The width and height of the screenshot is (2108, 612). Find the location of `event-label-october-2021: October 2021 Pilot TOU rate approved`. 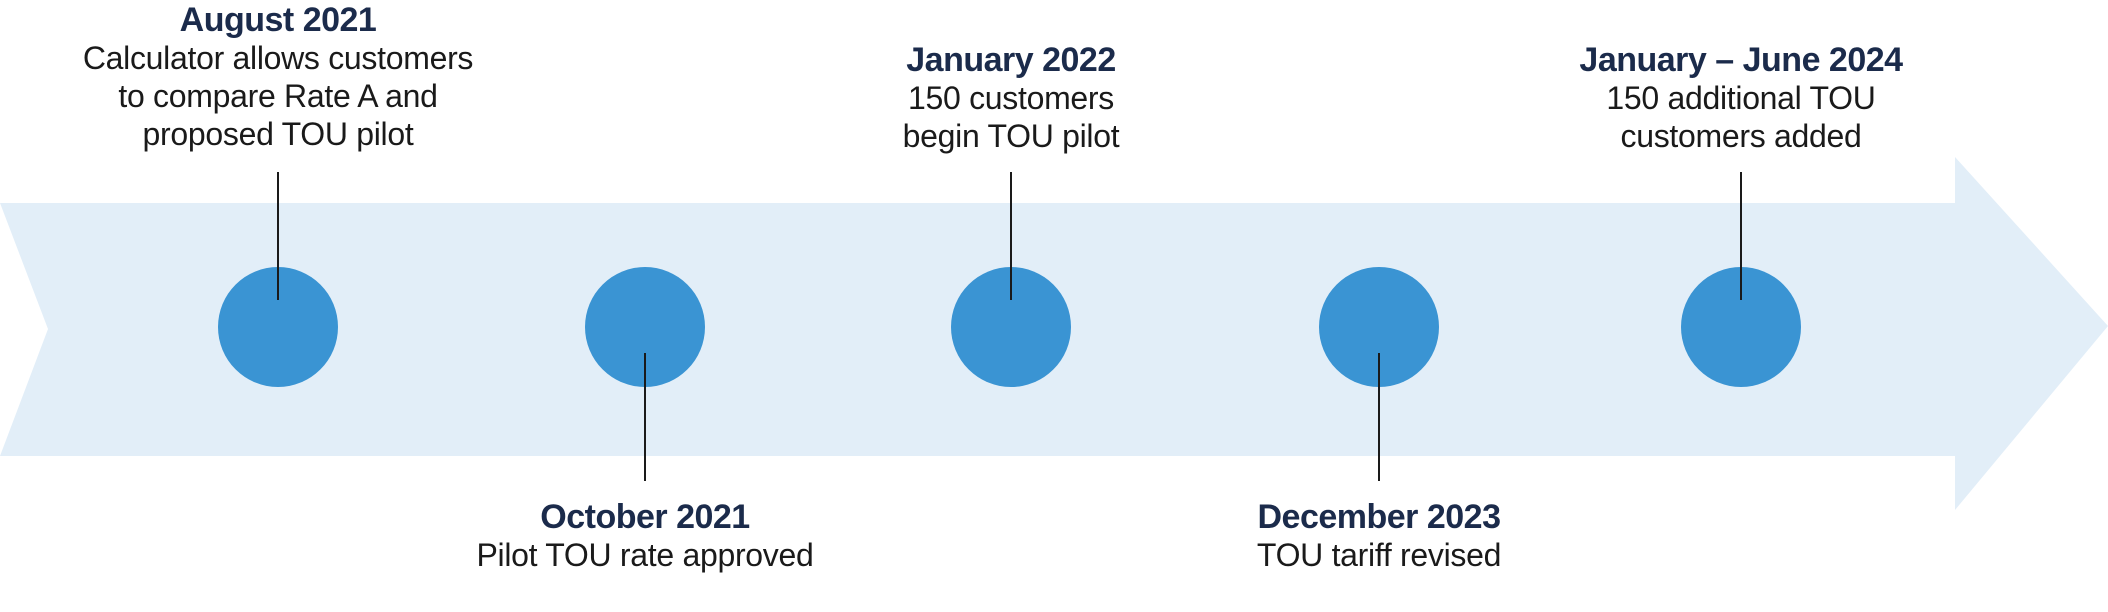

event-label-october-2021: October 2021 Pilot TOU rate approved is located at coordinates (645, 536).